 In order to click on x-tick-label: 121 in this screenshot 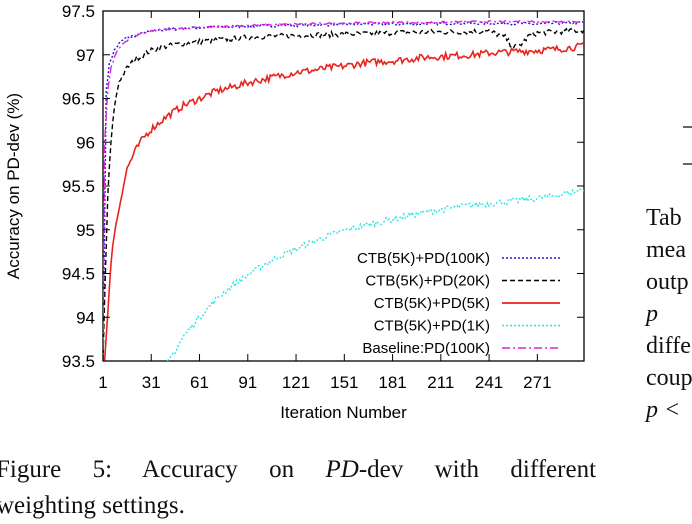, I will do `click(296, 382)`.